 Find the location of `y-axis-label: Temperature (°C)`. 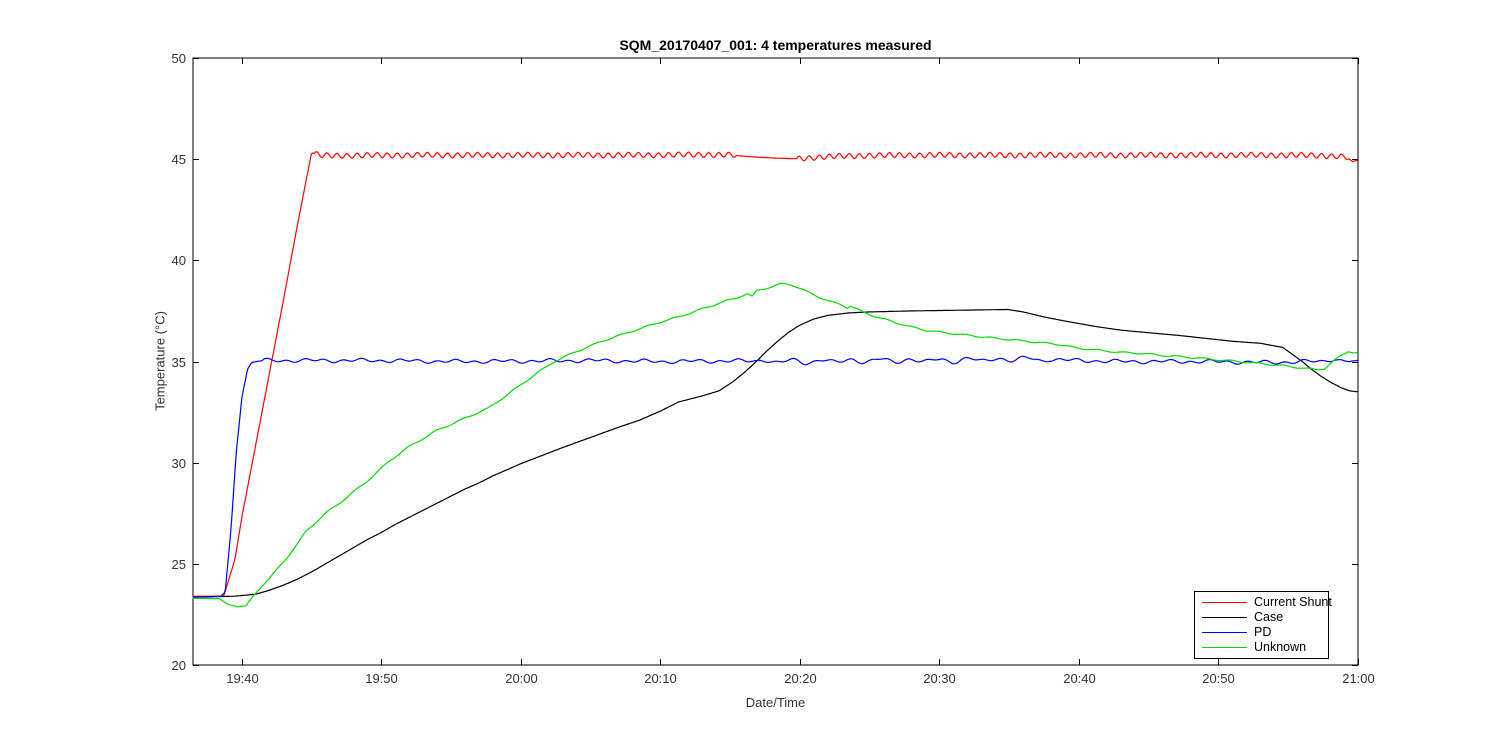

y-axis-label: Temperature (°C) is located at coordinates (160, 361).